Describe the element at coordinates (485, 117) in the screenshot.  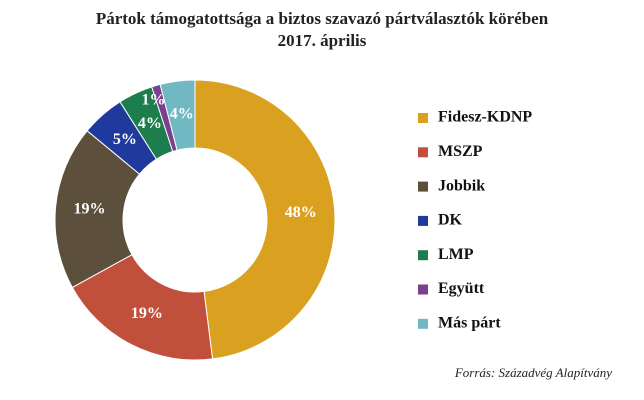
I see `legend-label: Fidesz-KDNP` at that location.